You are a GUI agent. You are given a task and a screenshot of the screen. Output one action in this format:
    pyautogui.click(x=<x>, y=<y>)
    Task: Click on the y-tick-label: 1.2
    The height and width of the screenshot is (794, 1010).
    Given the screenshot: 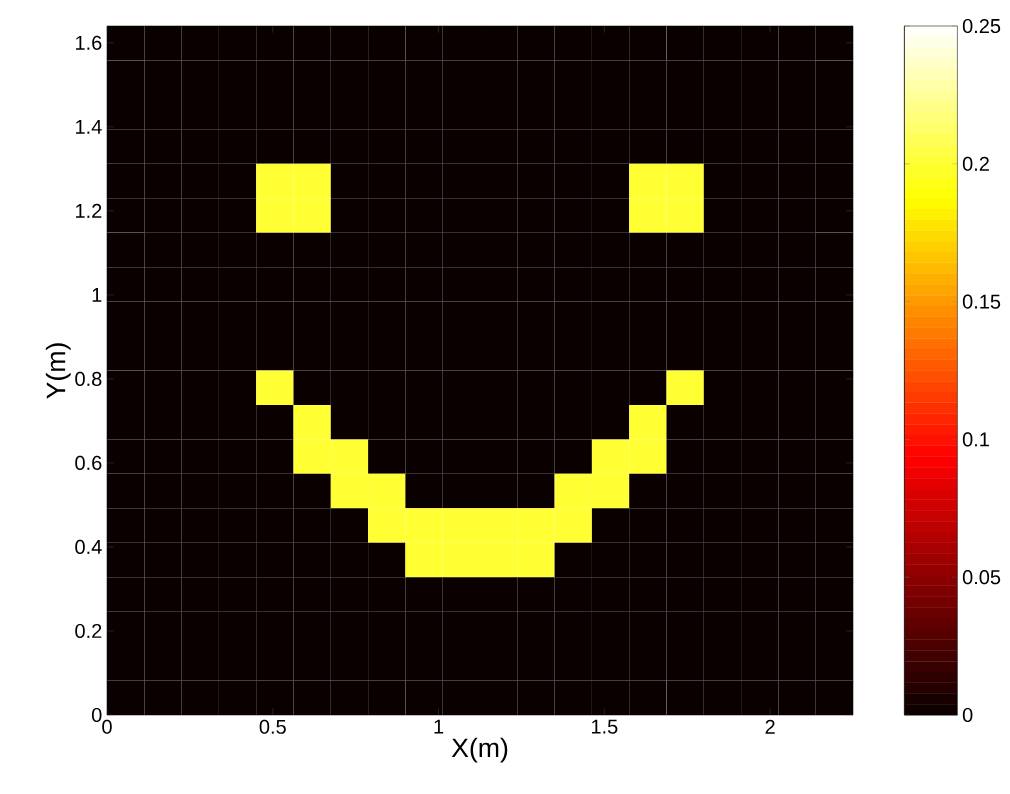 What is the action you would take?
    pyautogui.click(x=89, y=210)
    